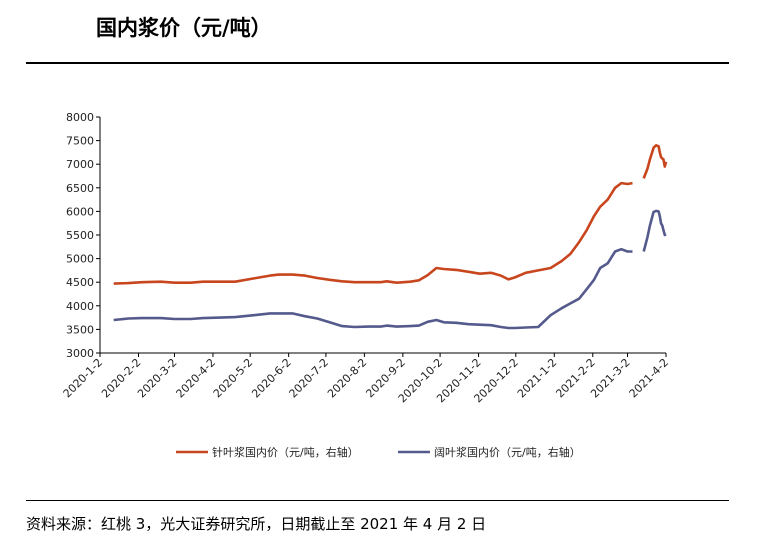  Describe the element at coordinates (80, 353) in the screenshot. I see `y-tick-label: 3000` at that location.